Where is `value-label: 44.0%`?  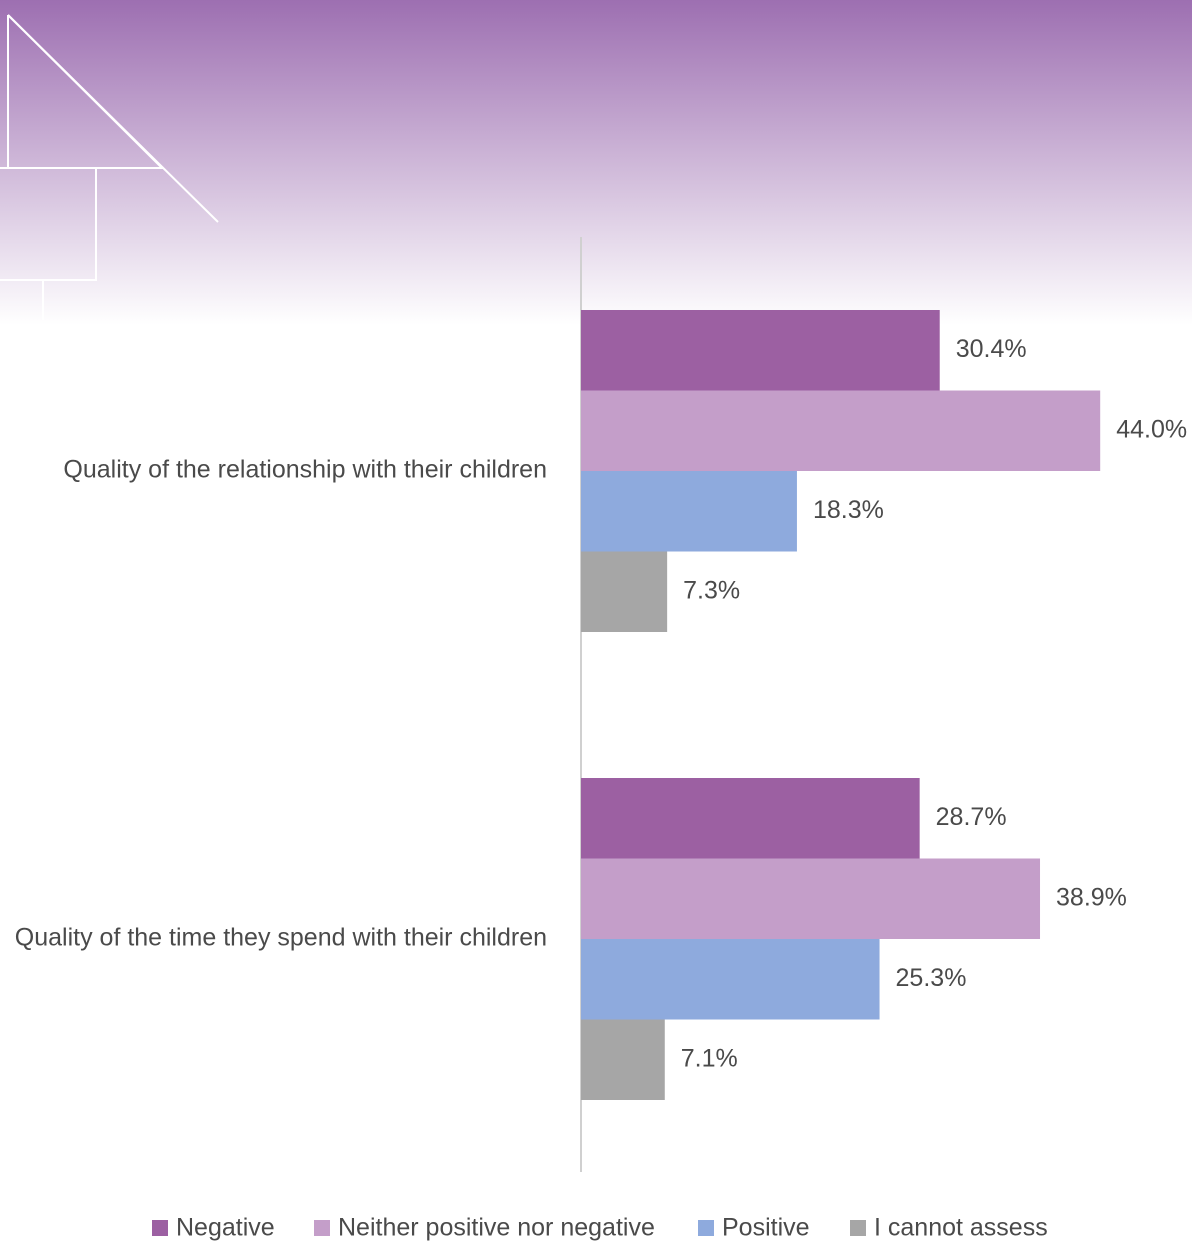 value-label: 44.0% is located at coordinates (1151, 429).